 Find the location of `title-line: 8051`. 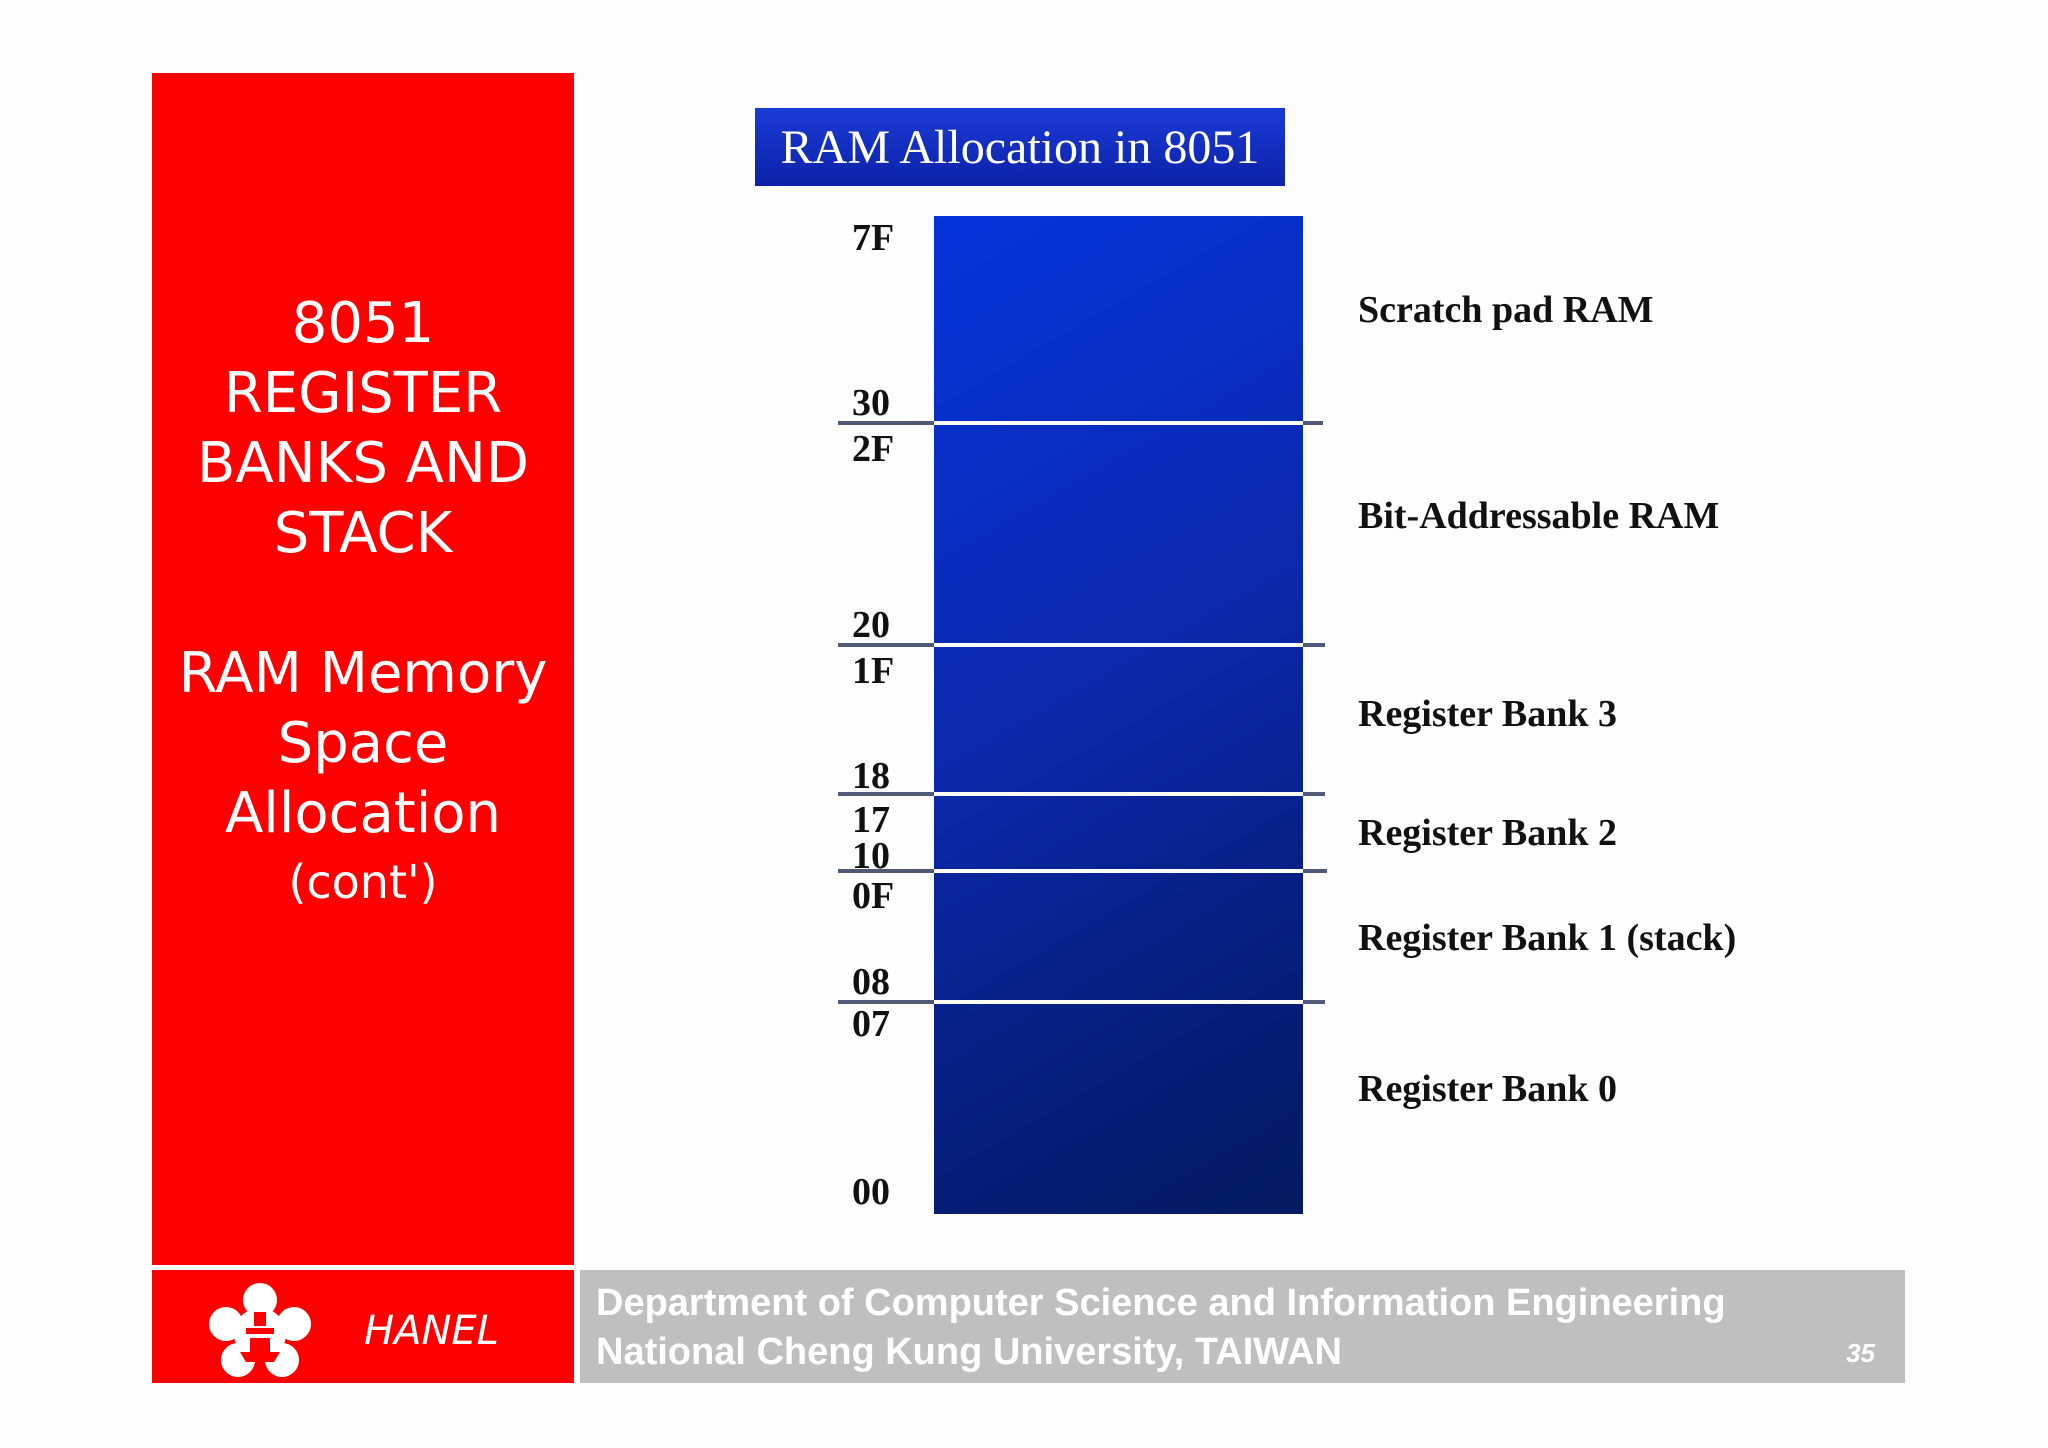

title-line: 8051 is located at coordinates (363, 323).